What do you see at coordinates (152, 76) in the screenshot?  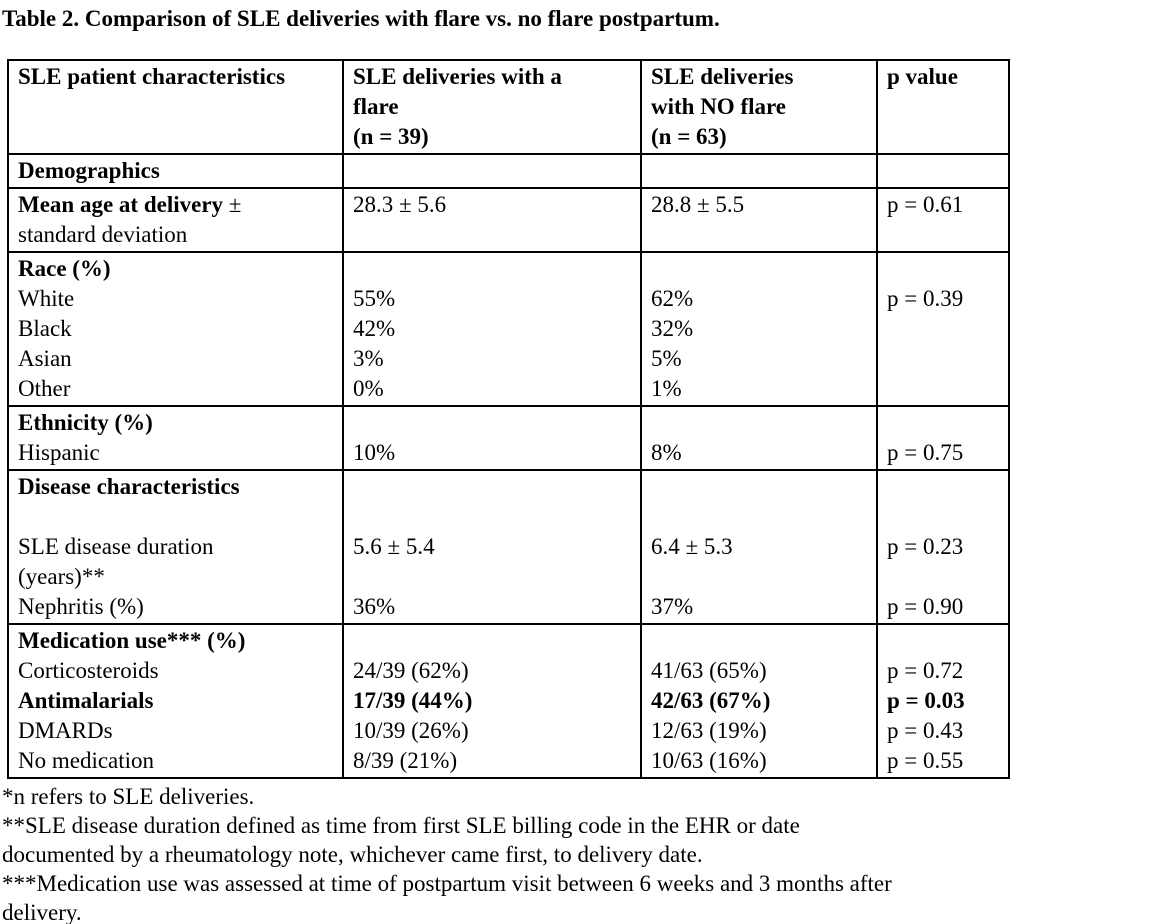 I see `header-line: SLE patient characteristics` at bounding box center [152, 76].